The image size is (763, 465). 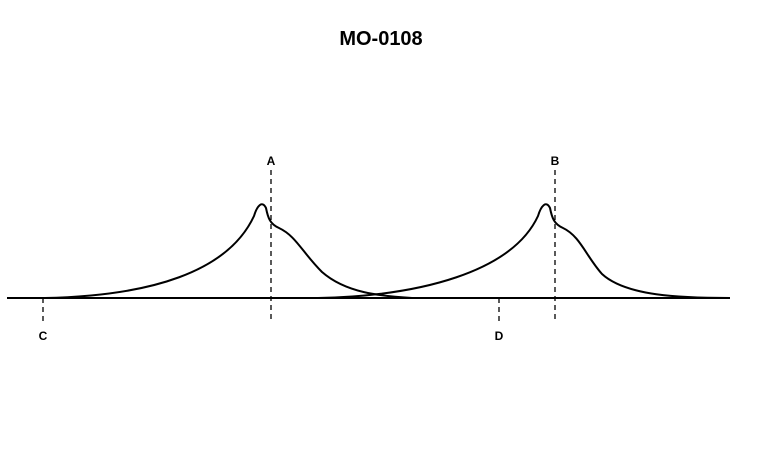 What do you see at coordinates (380, 39) in the screenshot?
I see `title: MO-0108` at bounding box center [380, 39].